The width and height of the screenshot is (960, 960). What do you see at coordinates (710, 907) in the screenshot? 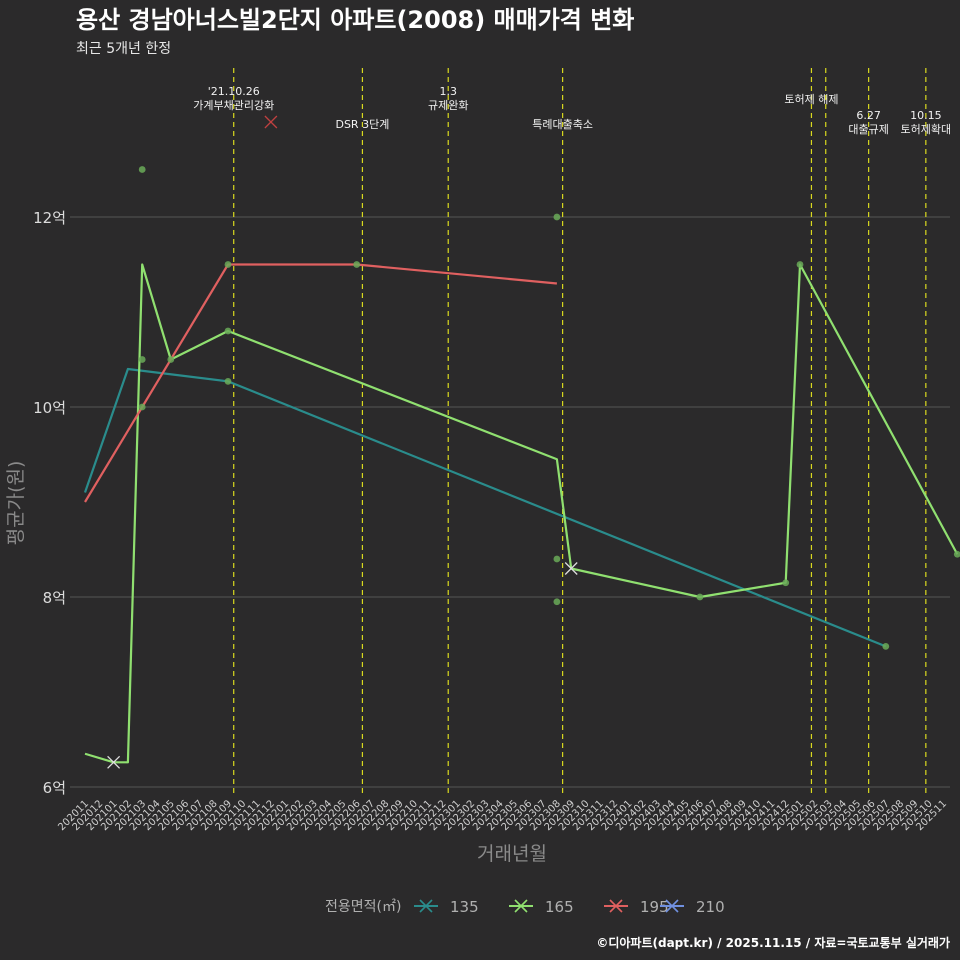
I see `legend-label-210: 210` at bounding box center [710, 907].